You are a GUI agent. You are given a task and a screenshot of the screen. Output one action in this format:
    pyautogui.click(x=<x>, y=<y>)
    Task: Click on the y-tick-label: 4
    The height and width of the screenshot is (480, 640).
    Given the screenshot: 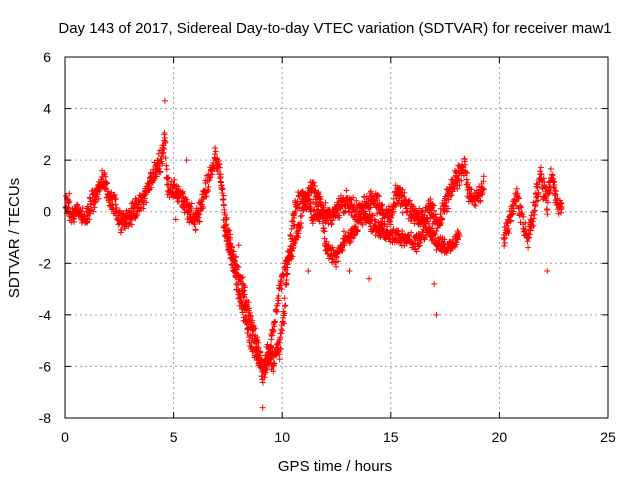 What is the action you would take?
    pyautogui.click(x=47, y=109)
    